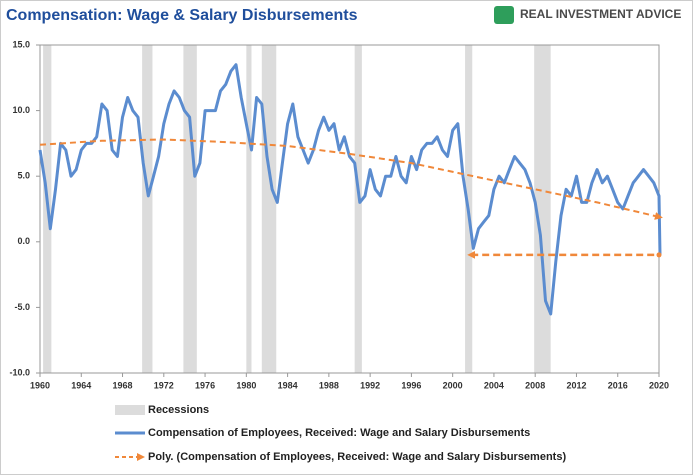 This screenshot has width=693, height=475. What do you see at coordinates (576, 385) in the screenshot?
I see `x-tick-label: 2012` at bounding box center [576, 385].